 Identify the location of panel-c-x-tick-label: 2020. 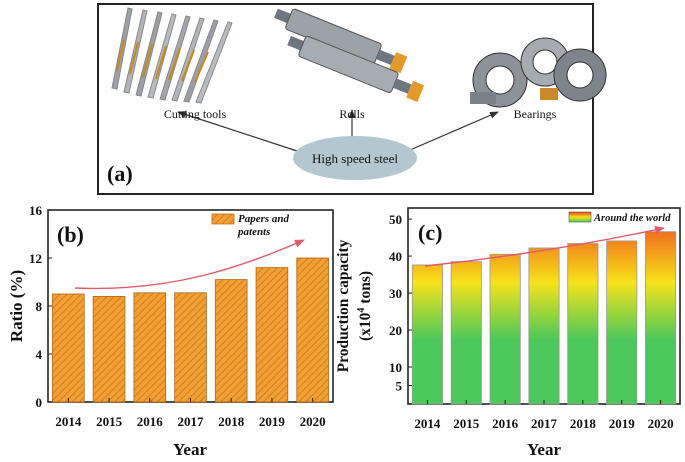
(661, 423).